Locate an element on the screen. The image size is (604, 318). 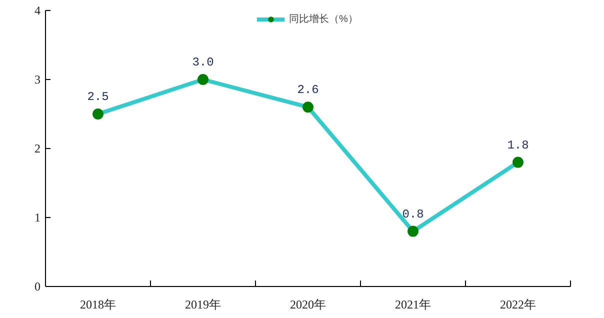
y-tick-label: 1 is located at coordinates (37, 217).